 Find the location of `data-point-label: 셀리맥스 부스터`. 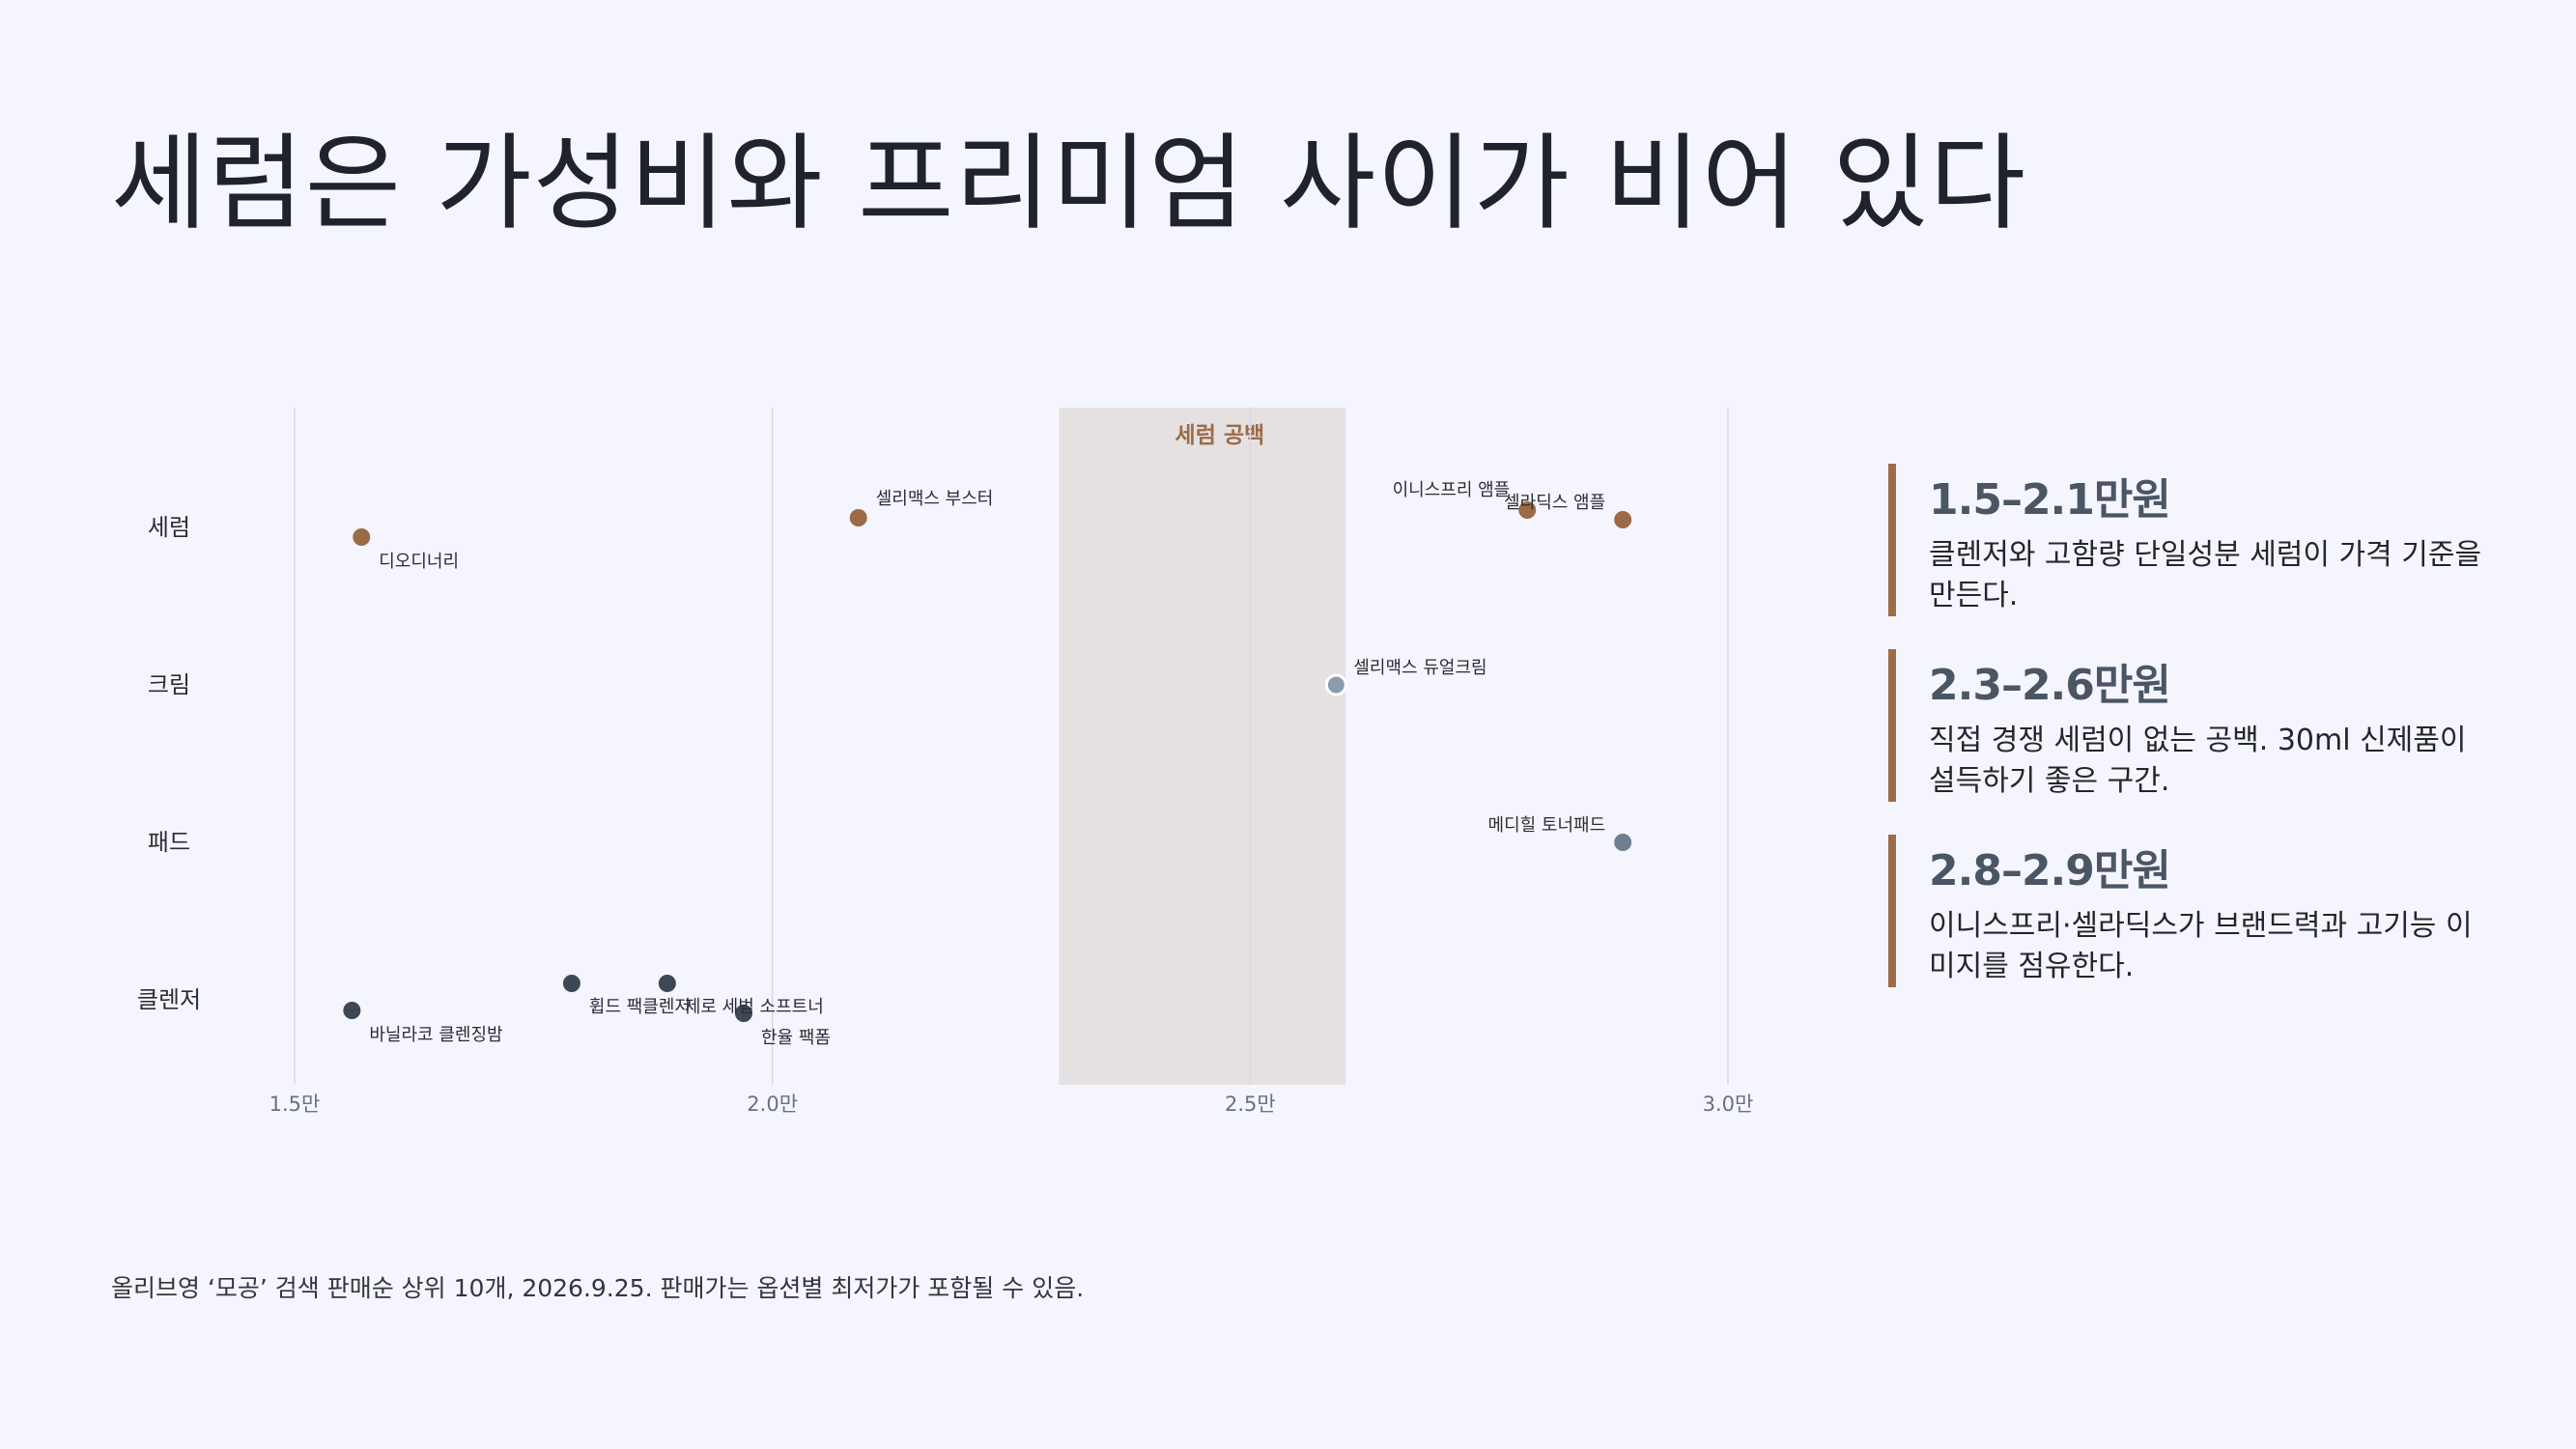

data-point-label: 셀리맥스 부스터 is located at coordinates (935, 499).